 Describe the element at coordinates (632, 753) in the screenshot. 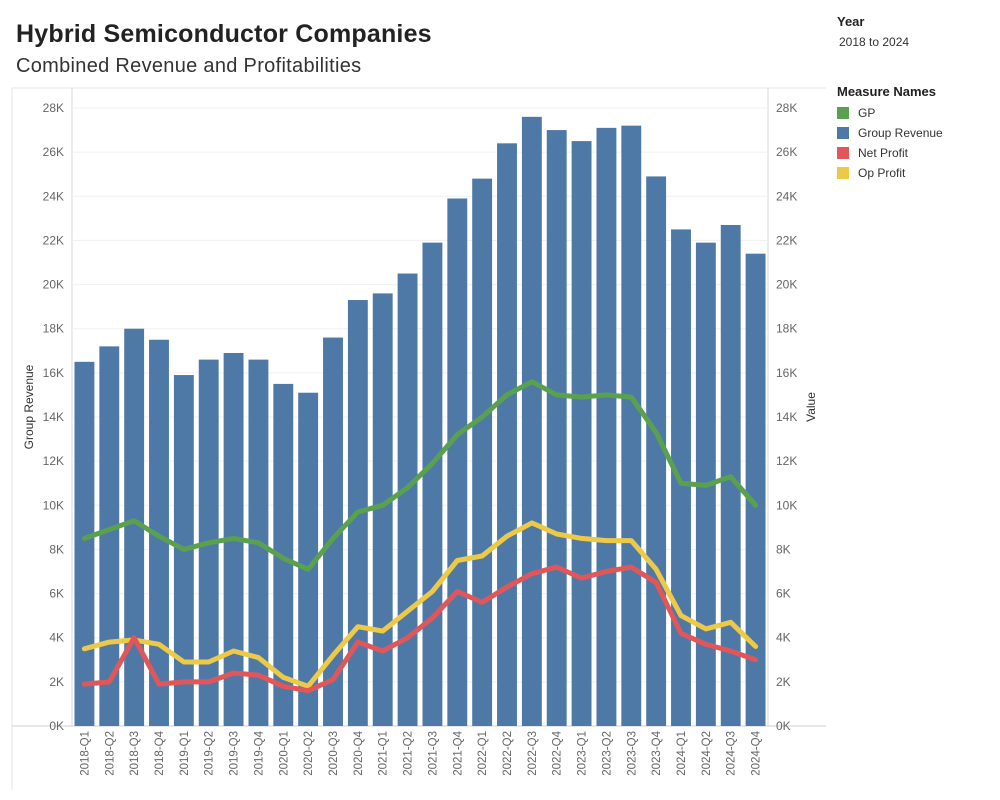

I see `x-tick-label: 2023-Q3` at that location.